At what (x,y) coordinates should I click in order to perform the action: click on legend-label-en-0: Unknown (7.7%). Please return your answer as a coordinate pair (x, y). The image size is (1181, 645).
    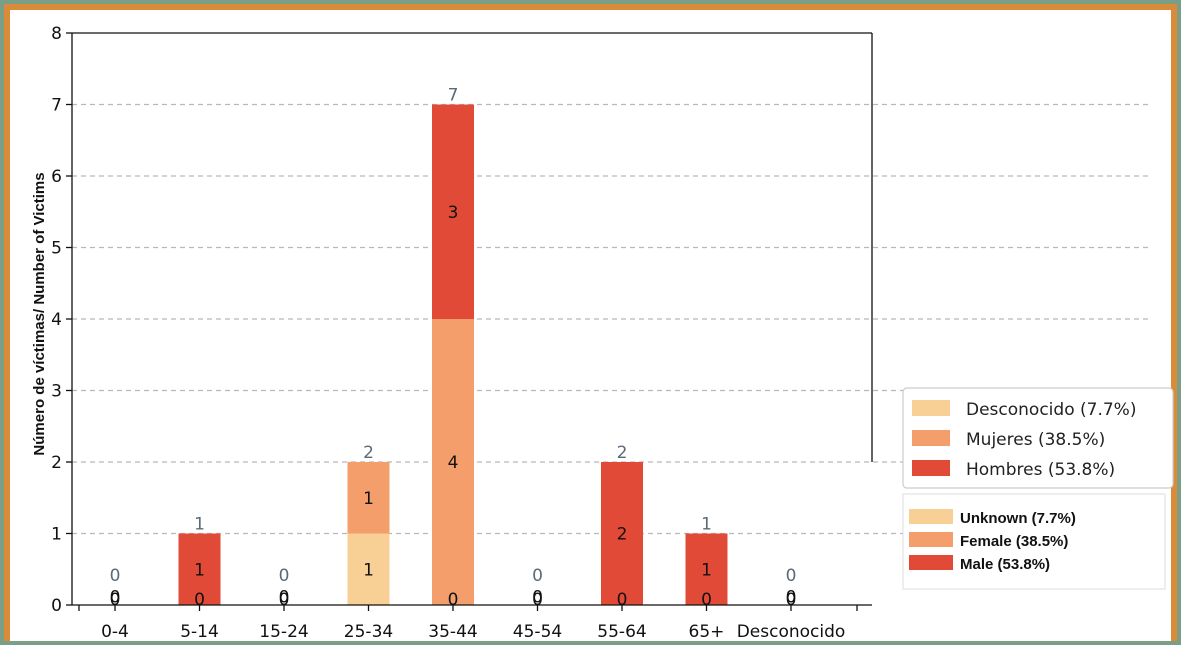
    Looking at the image, I should click on (1018, 518).